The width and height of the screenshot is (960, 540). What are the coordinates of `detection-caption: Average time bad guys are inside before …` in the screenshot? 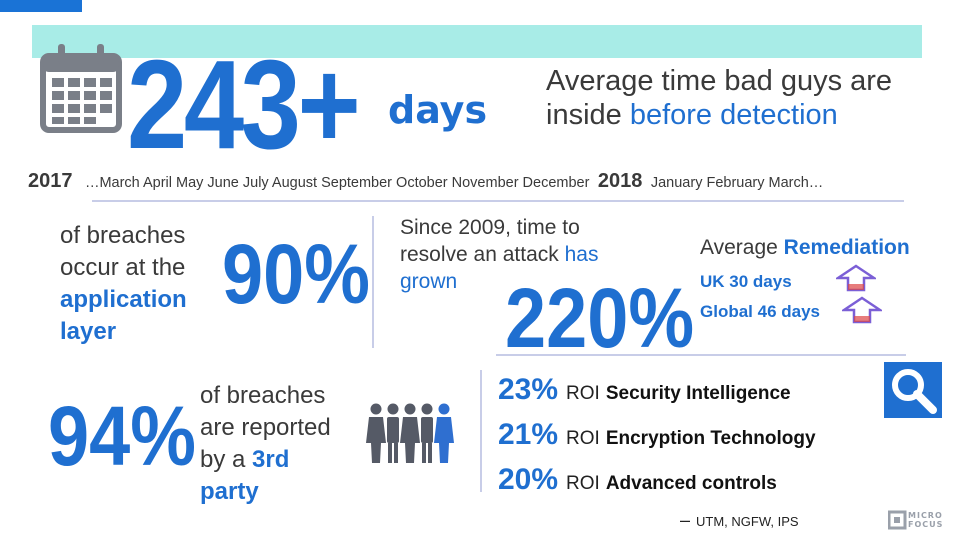 It's located at (719, 98).